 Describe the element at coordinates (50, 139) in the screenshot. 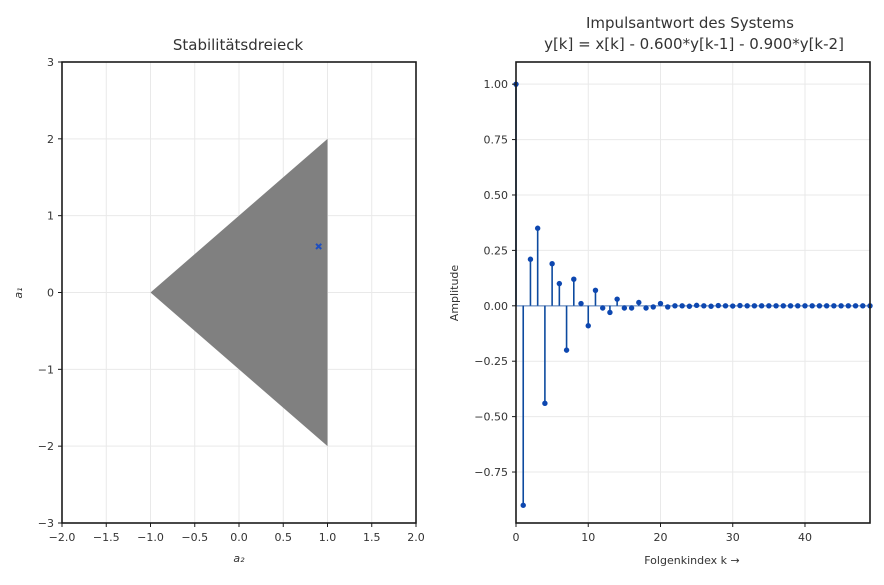

I see `left-y-tick-label: 2` at that location.